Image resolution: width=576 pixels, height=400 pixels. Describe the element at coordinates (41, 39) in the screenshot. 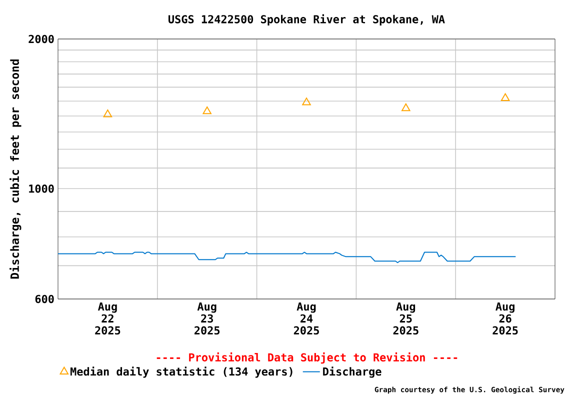

I see `y-tick-label: 2000` at that location.